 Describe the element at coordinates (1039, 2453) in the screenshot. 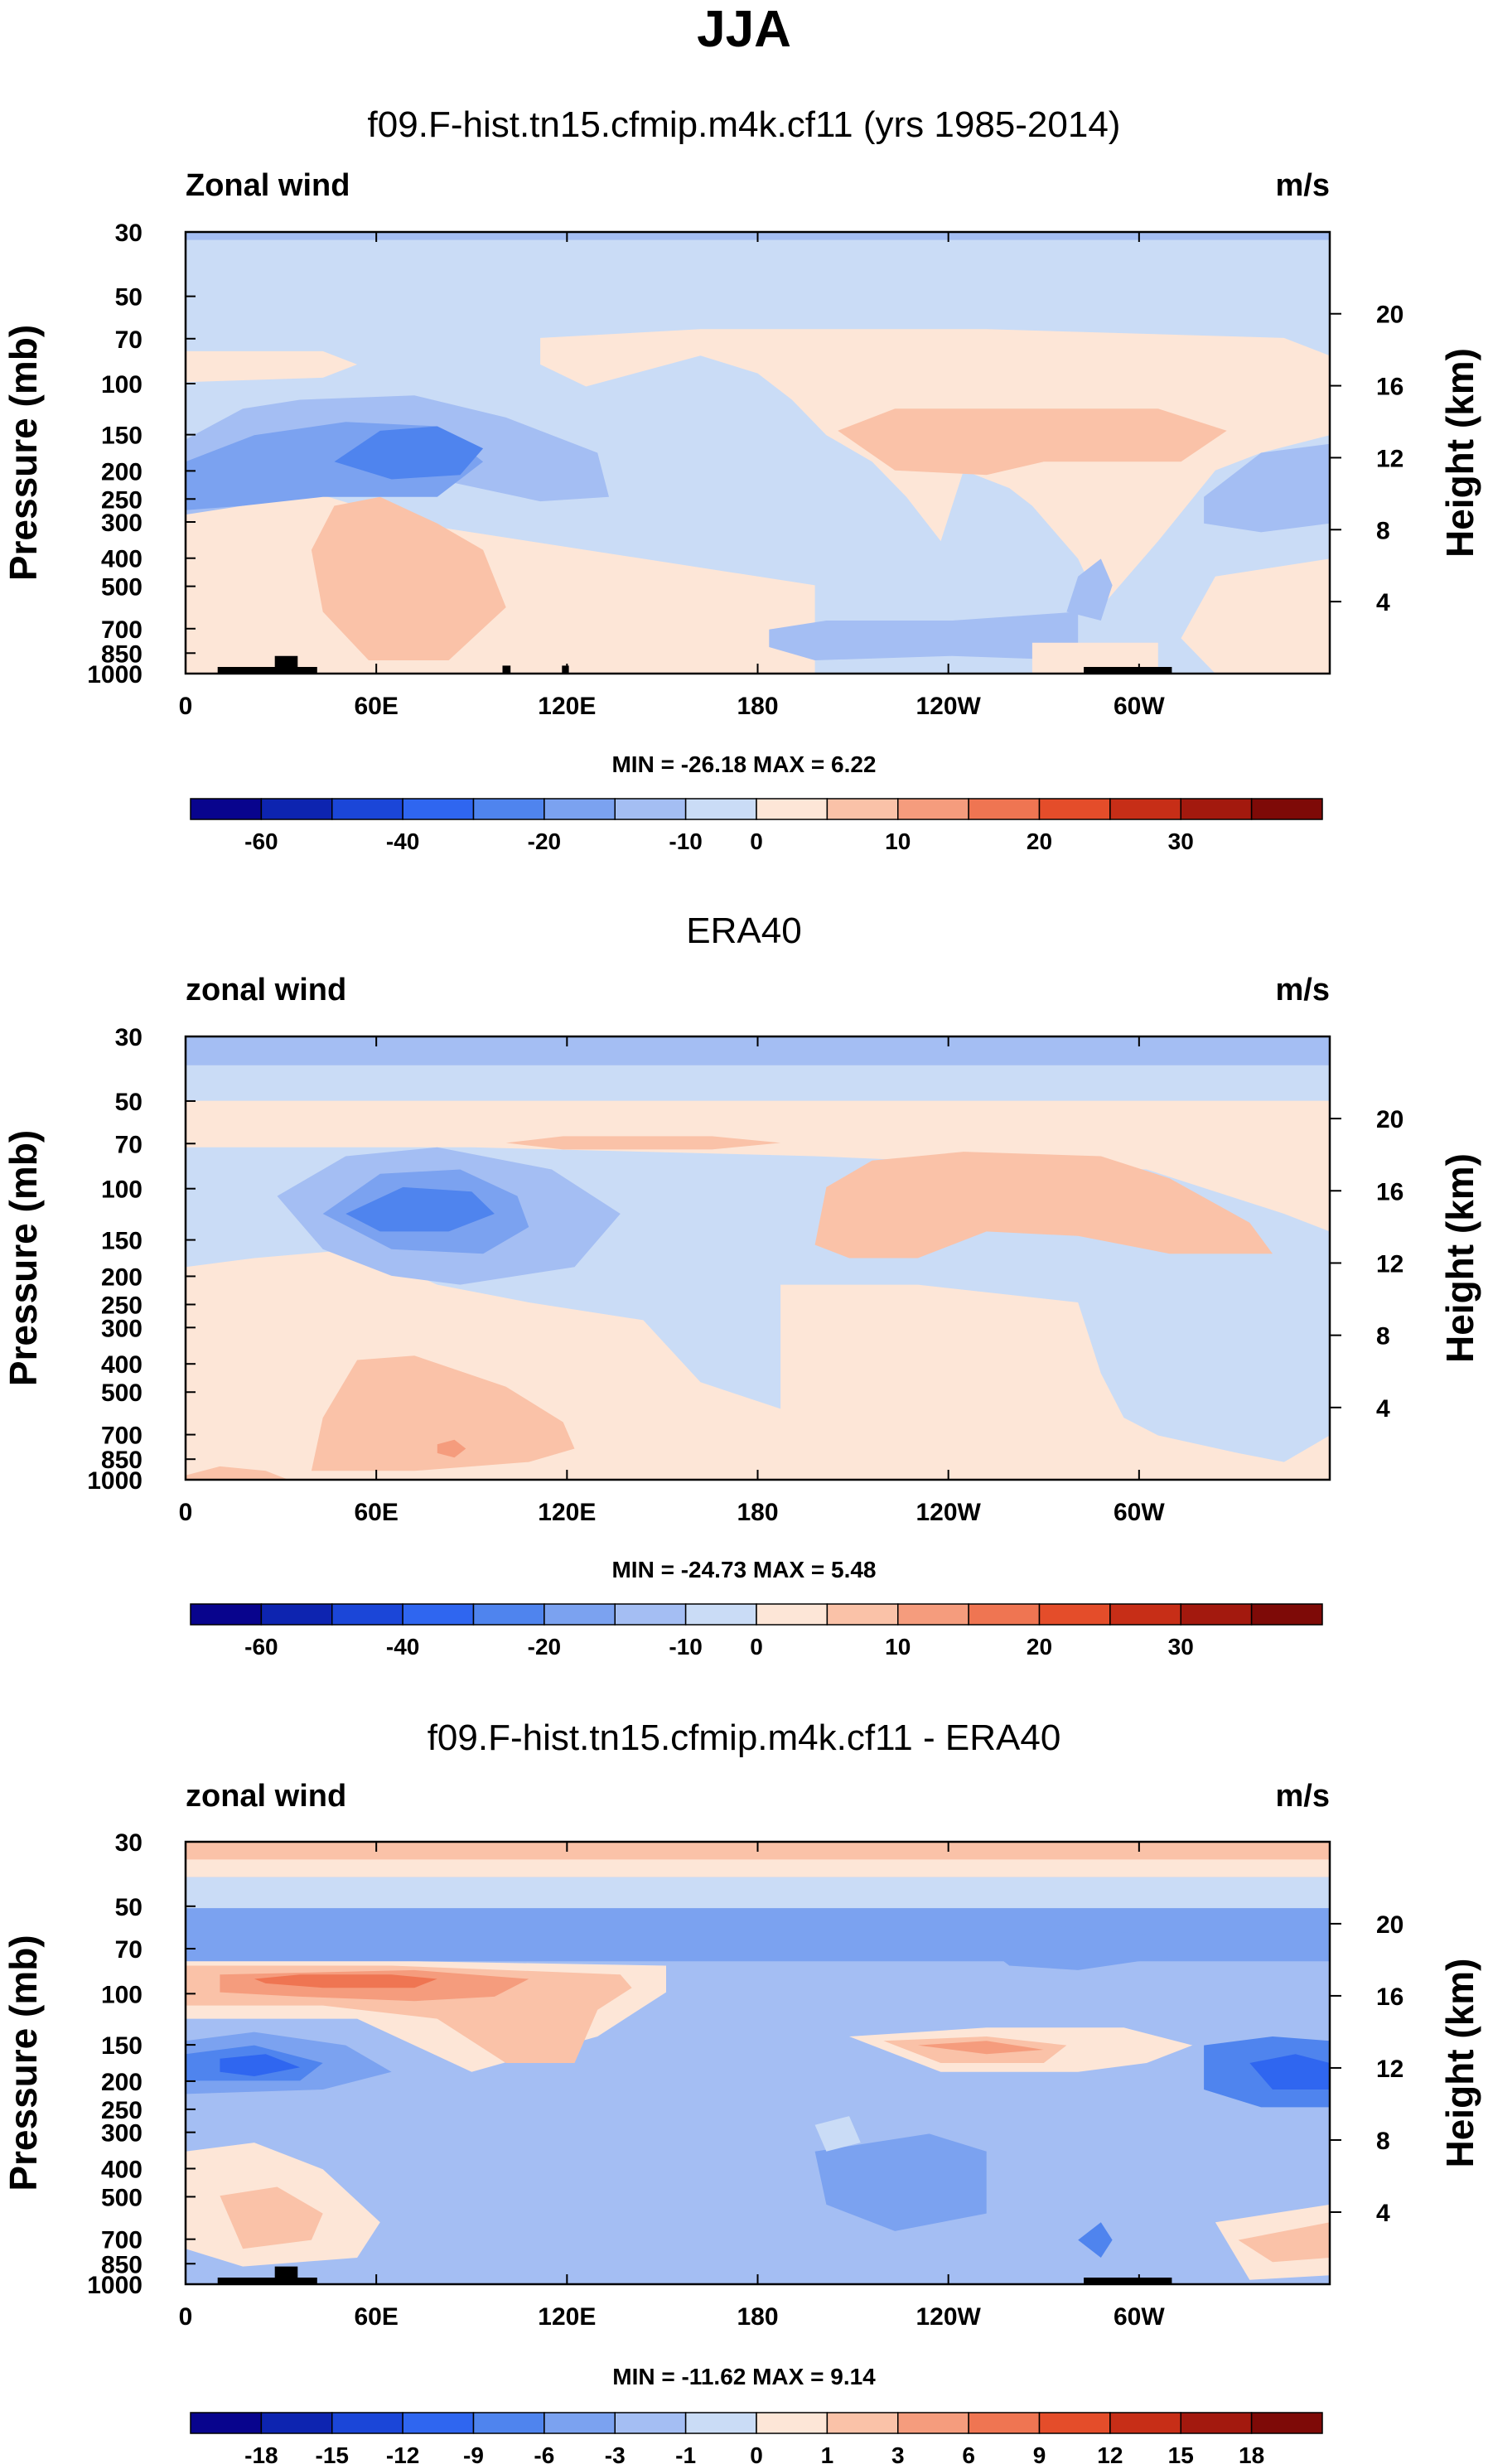

I see `colorbar-label: 9` at that location.